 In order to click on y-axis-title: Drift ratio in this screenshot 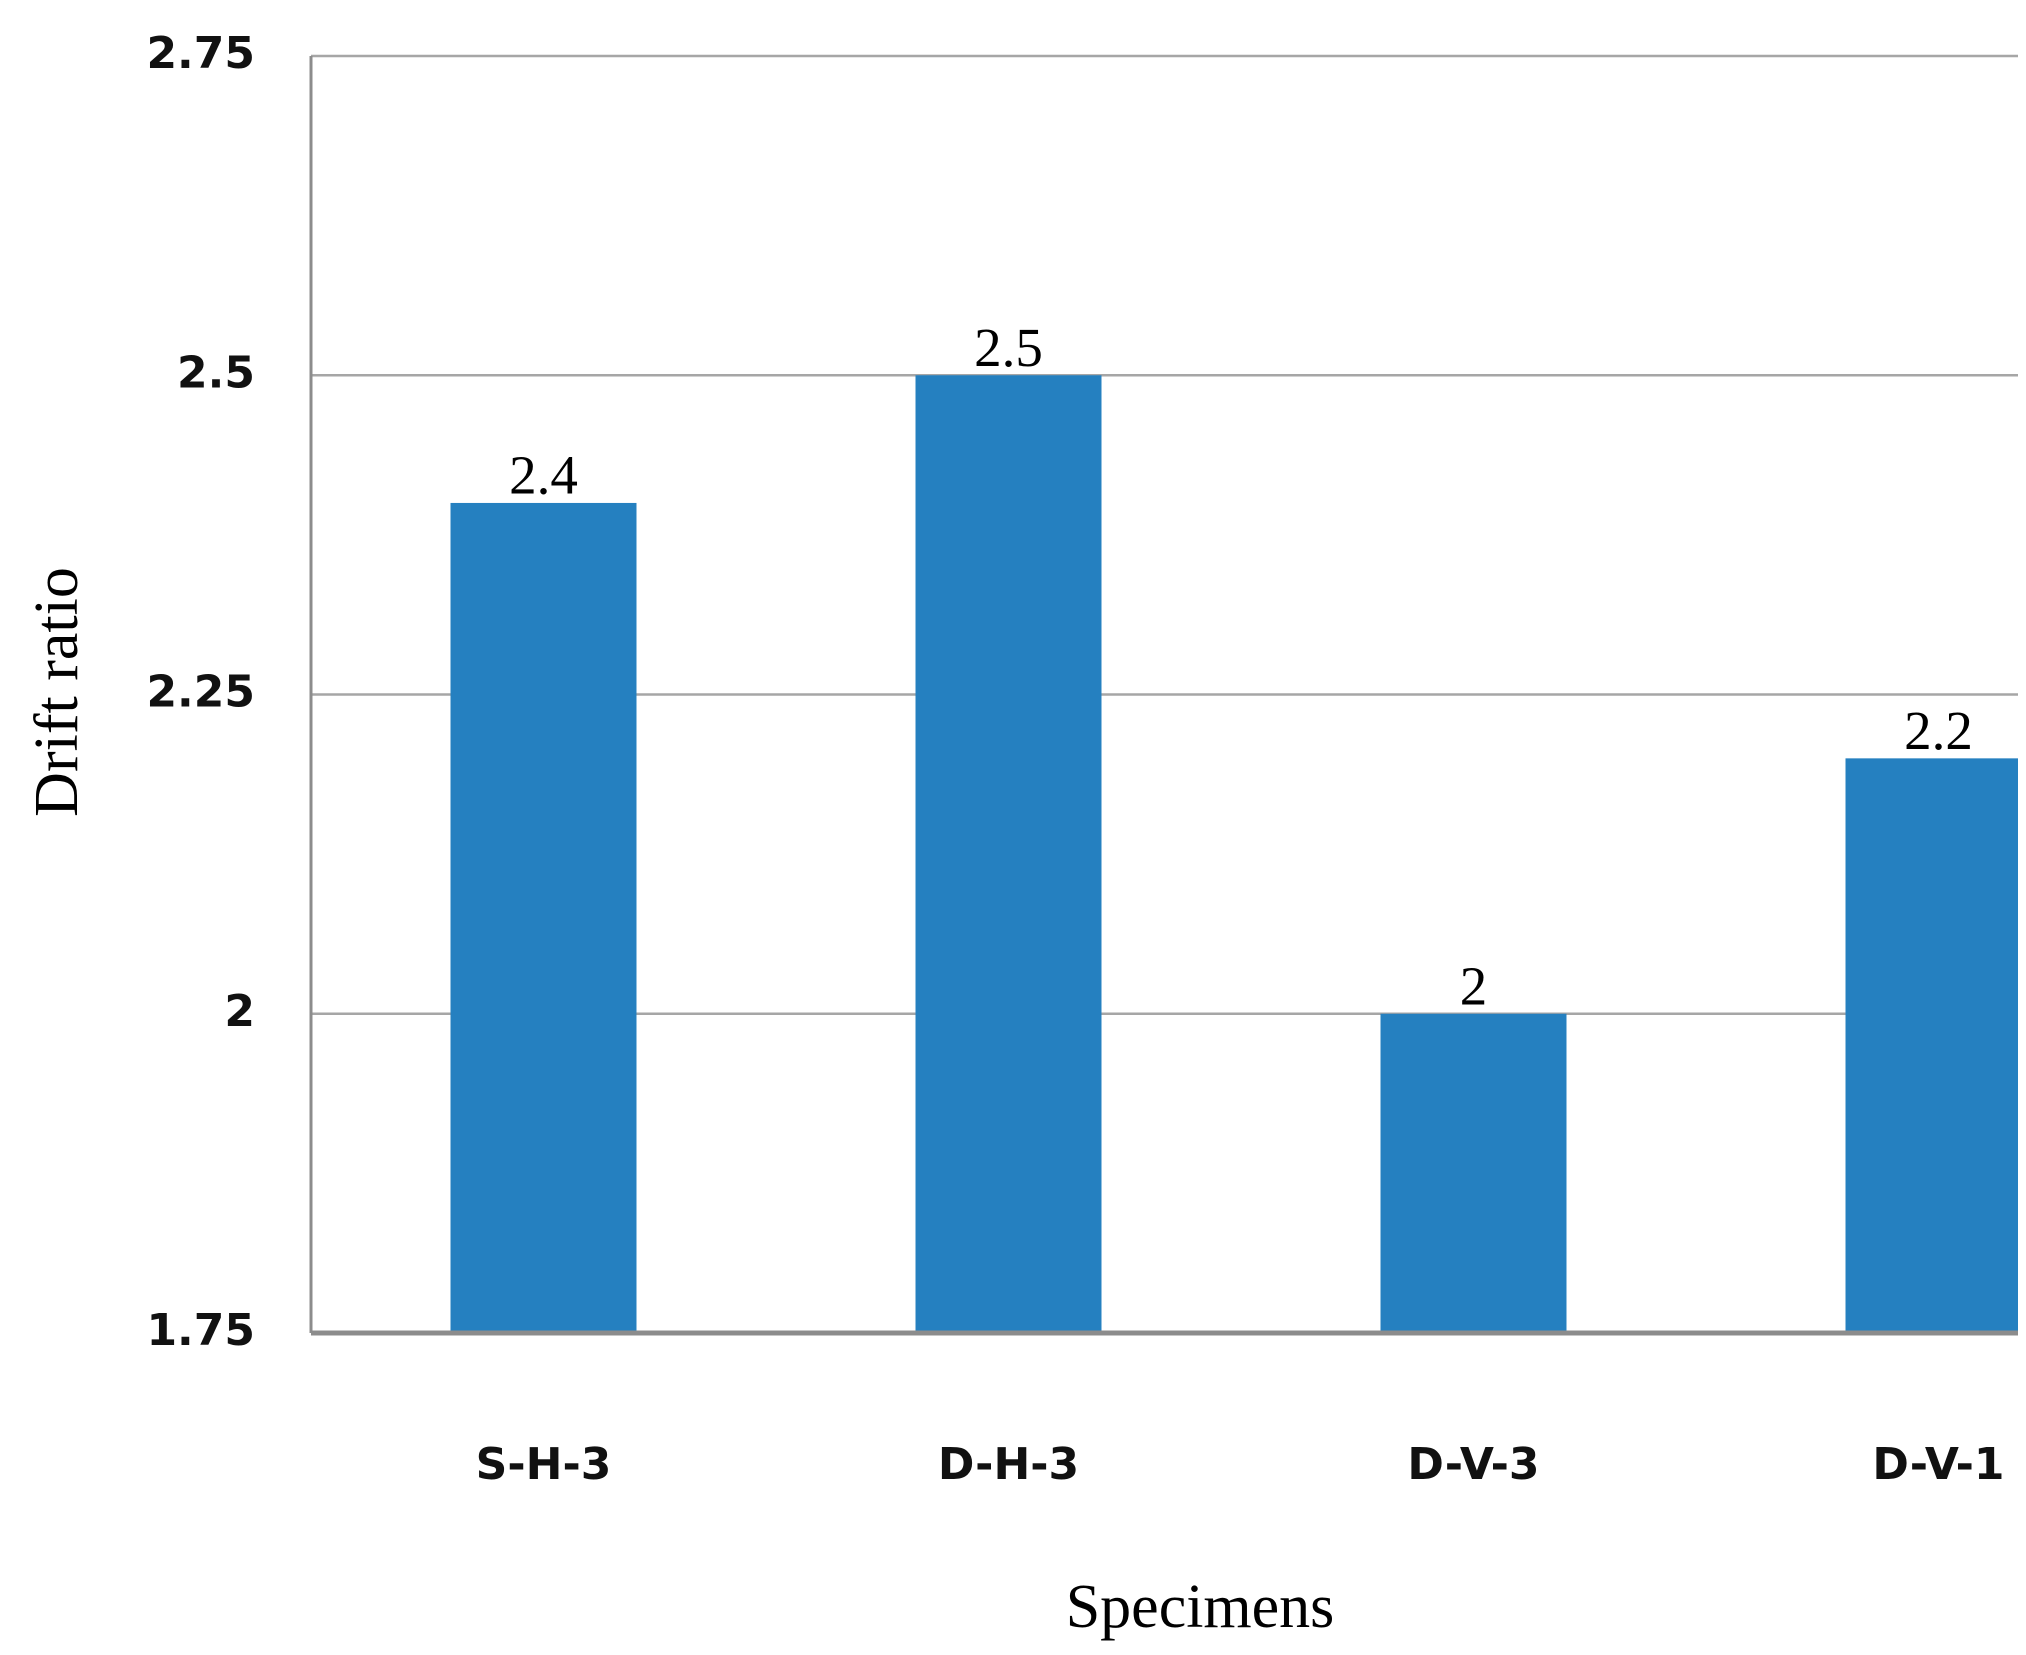, I will do `click(57, 692)`.